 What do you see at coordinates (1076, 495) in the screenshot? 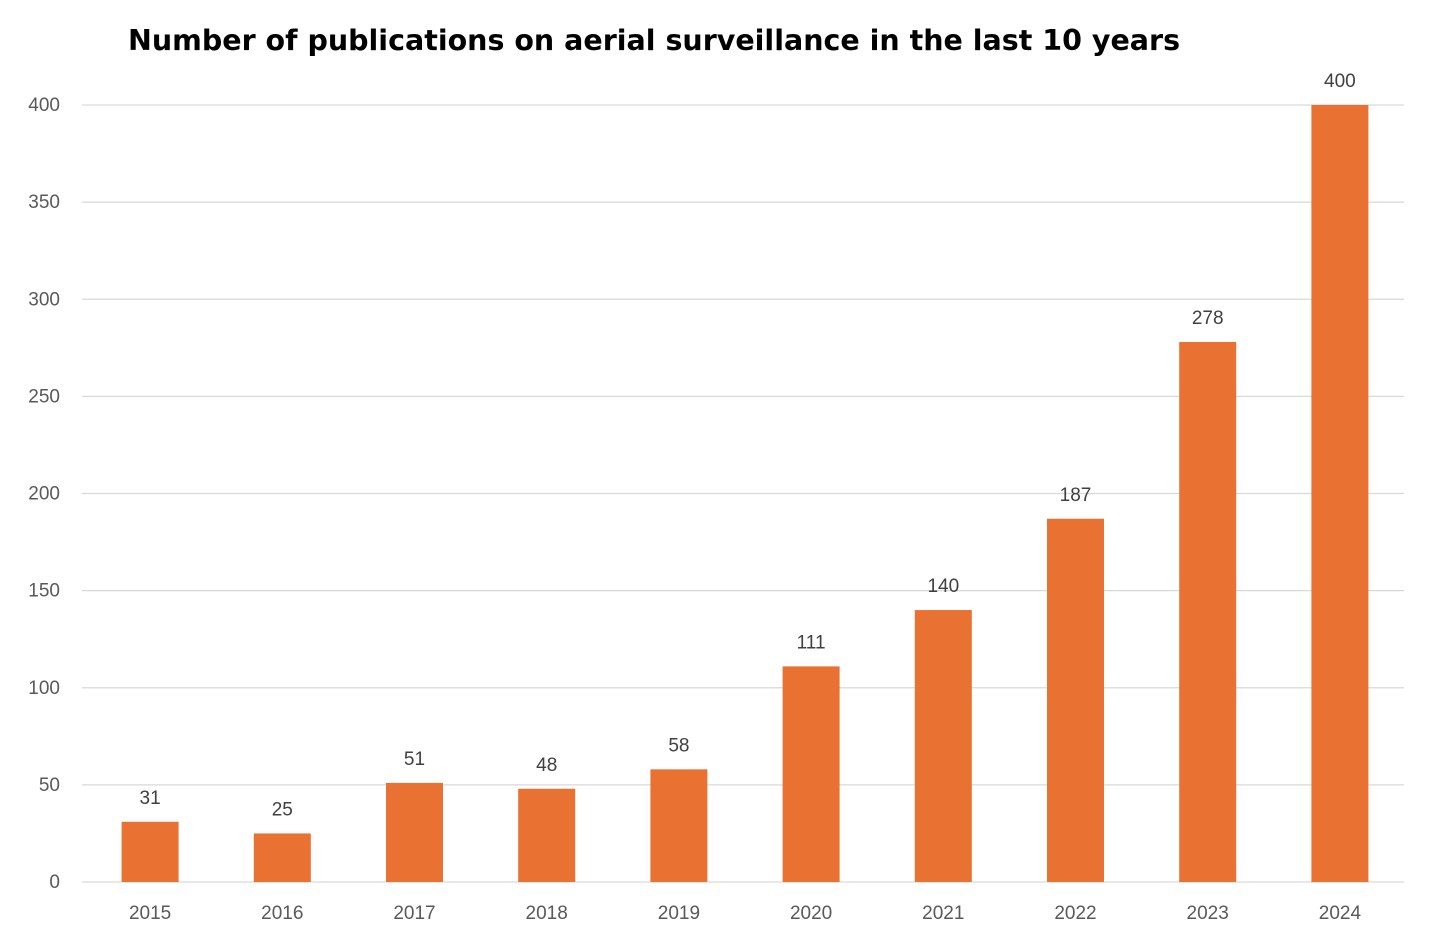
I see `data-label-2022: 187` at bounding box center [1076, 495].